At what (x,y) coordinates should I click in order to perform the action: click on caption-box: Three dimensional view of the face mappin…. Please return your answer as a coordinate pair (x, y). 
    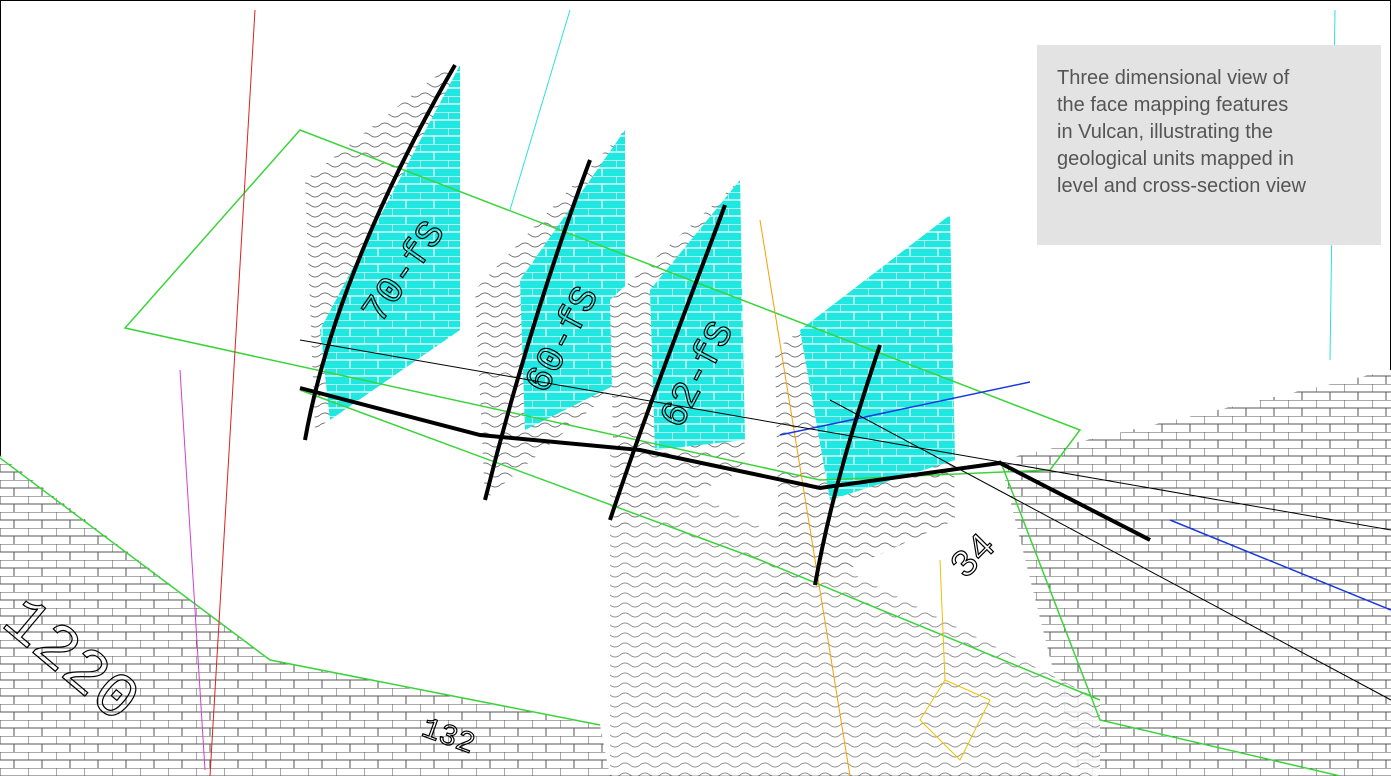
    Looking at the image, I should click on (1209, 145).